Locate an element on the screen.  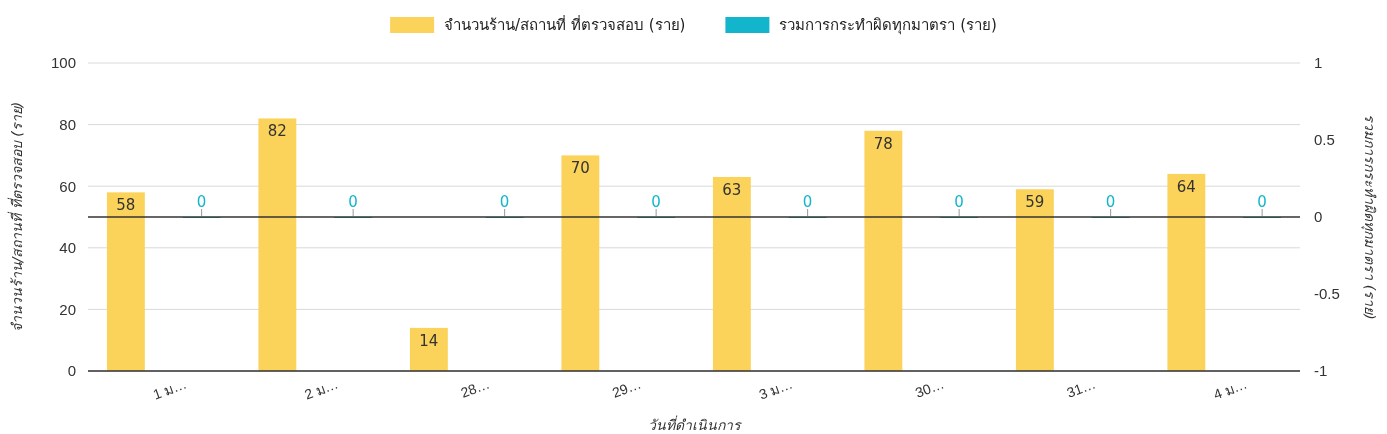
y-axis-title: จำนวนร้าน/สถานที่ ที่ตรวจสอบ (ราย) is located at coordinates (16, 217).